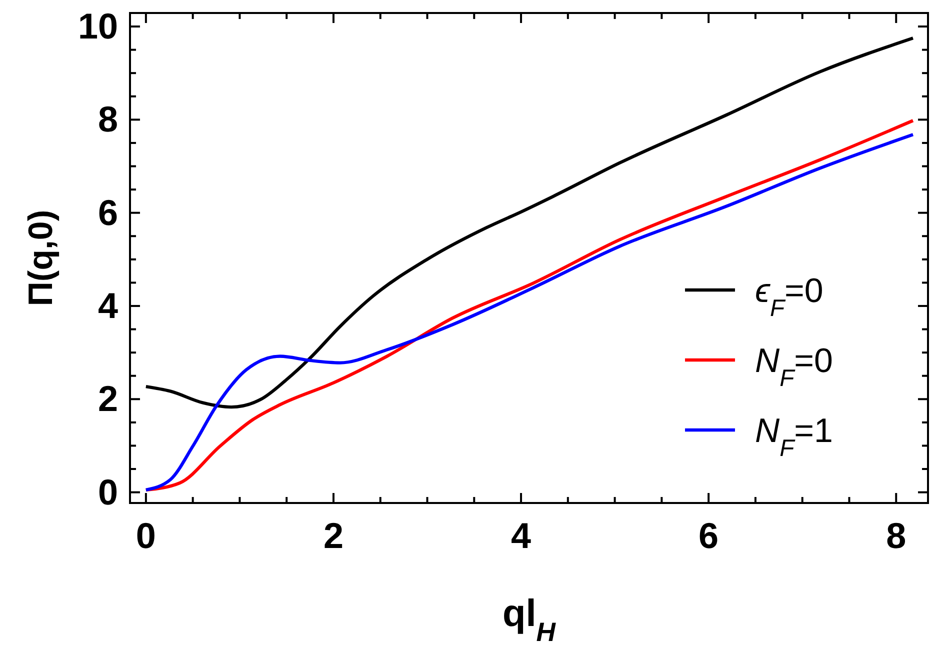 This screenshot has height=648, width=938. What do you see at coordinates (108, 212) in the screenshot?
I see `y-tick-label: 6` at bounding box center [108, 212].